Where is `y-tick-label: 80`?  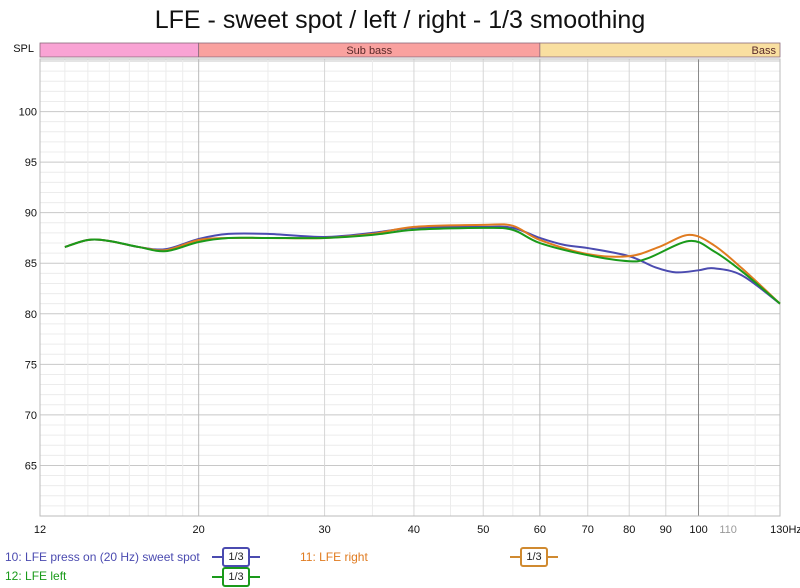
y-tick-label: 80 is located at coordinates (31, 315).